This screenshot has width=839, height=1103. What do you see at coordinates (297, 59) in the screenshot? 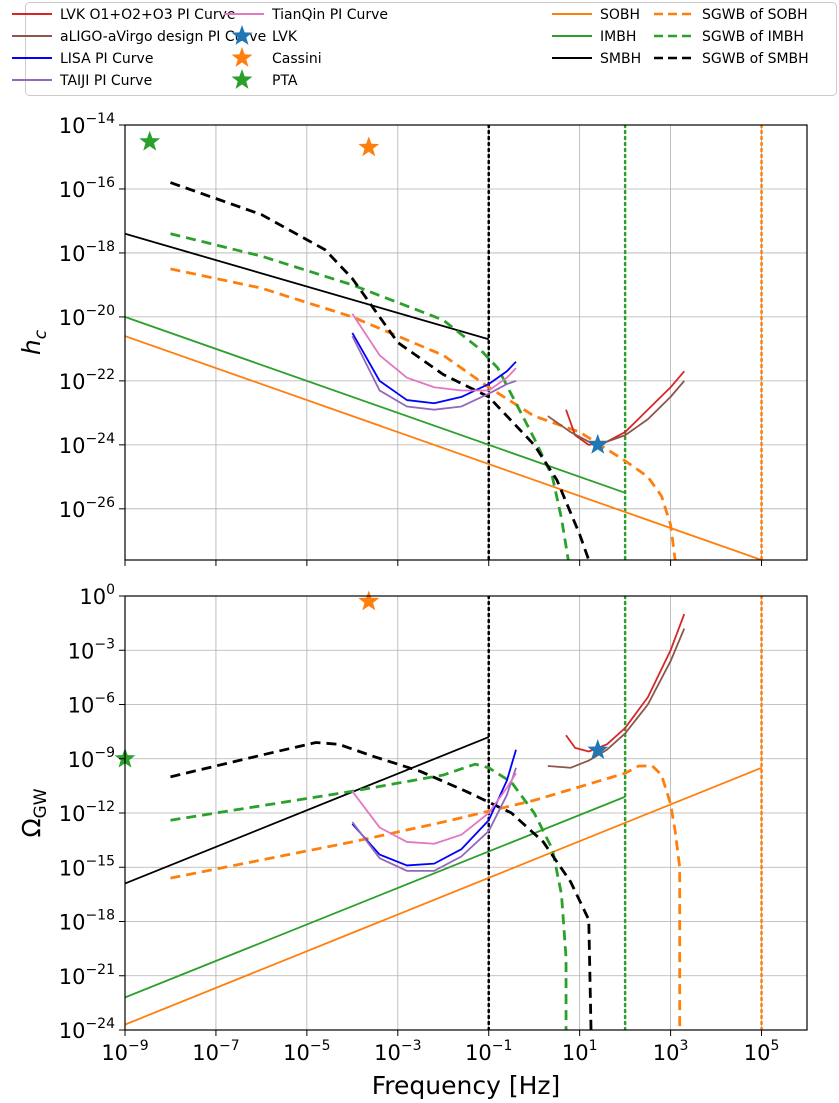
I see `legend-label: Cassini` at bounding box center [297, 59].